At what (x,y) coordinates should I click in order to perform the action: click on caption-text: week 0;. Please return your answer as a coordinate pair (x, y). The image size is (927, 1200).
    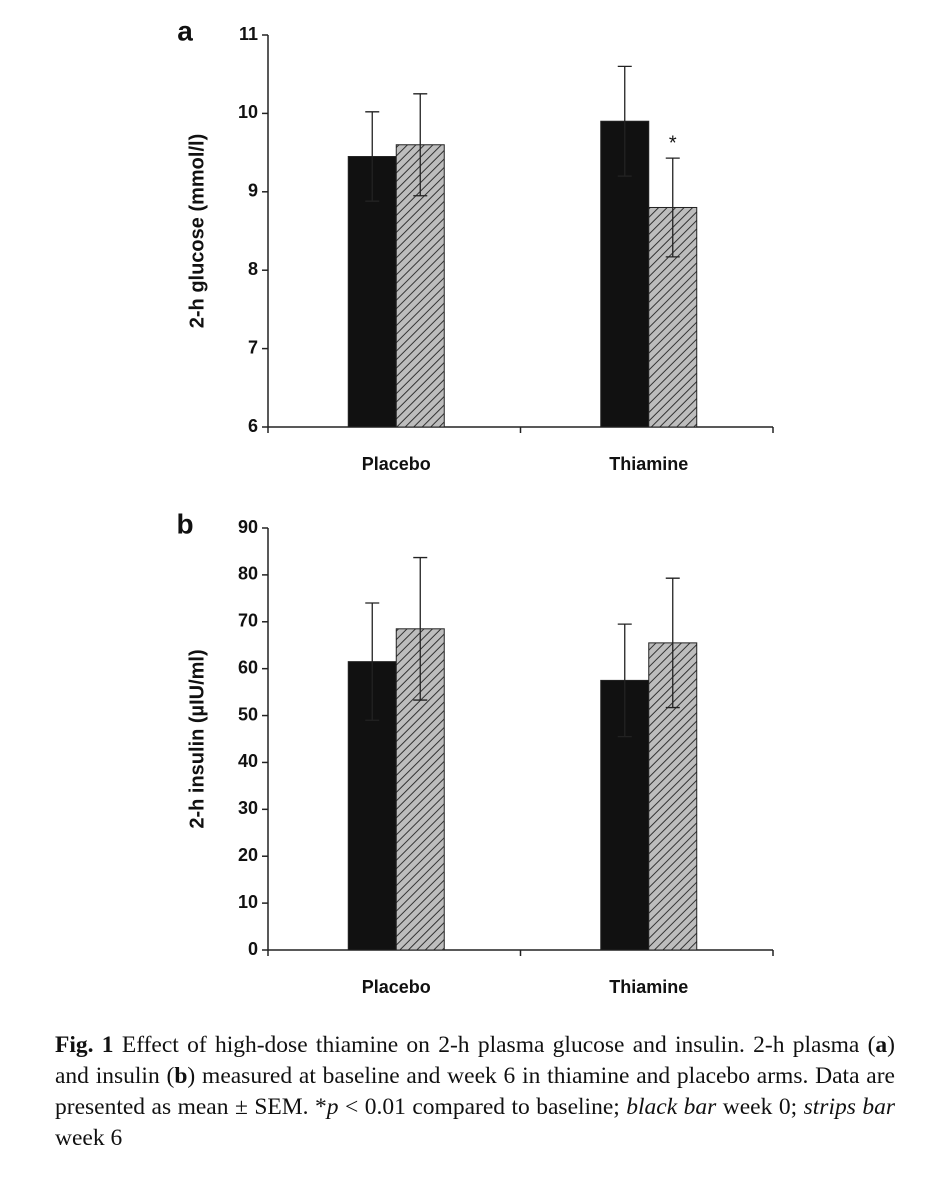
    Looking at the image, I should click on (760, 1107).